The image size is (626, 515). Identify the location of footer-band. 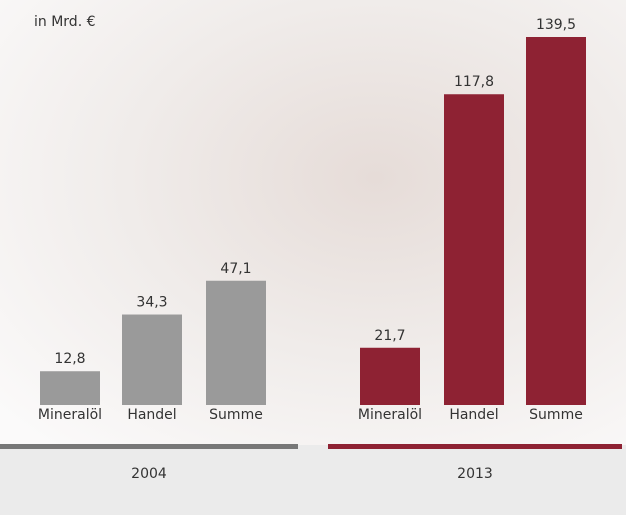
(313, 480).